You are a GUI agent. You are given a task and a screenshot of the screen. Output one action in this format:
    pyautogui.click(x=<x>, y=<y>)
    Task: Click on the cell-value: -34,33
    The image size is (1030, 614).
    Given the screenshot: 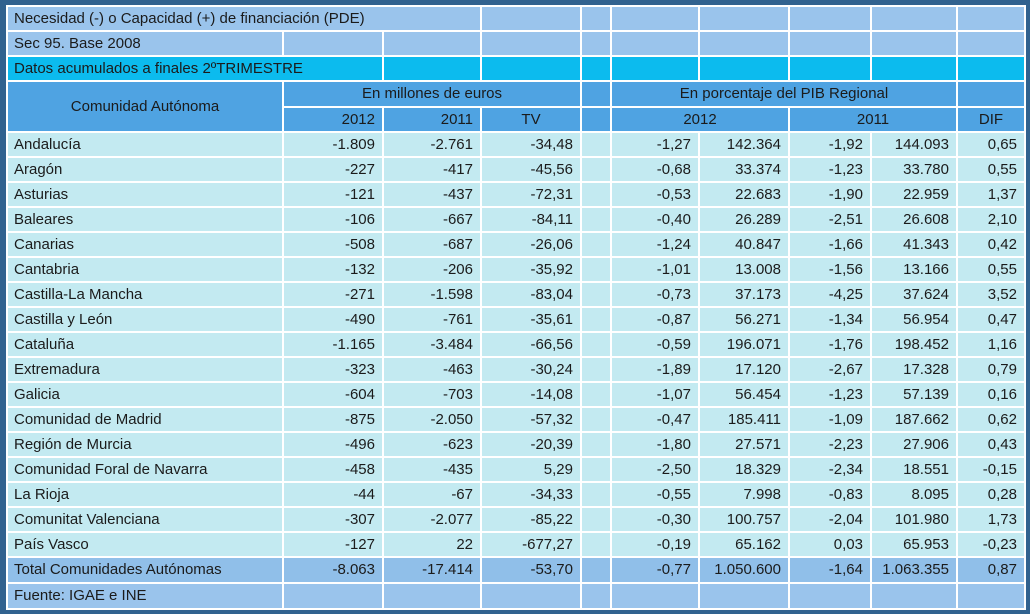 What is the action you would take?
    pyautogui.click(x=531, y=494)
    